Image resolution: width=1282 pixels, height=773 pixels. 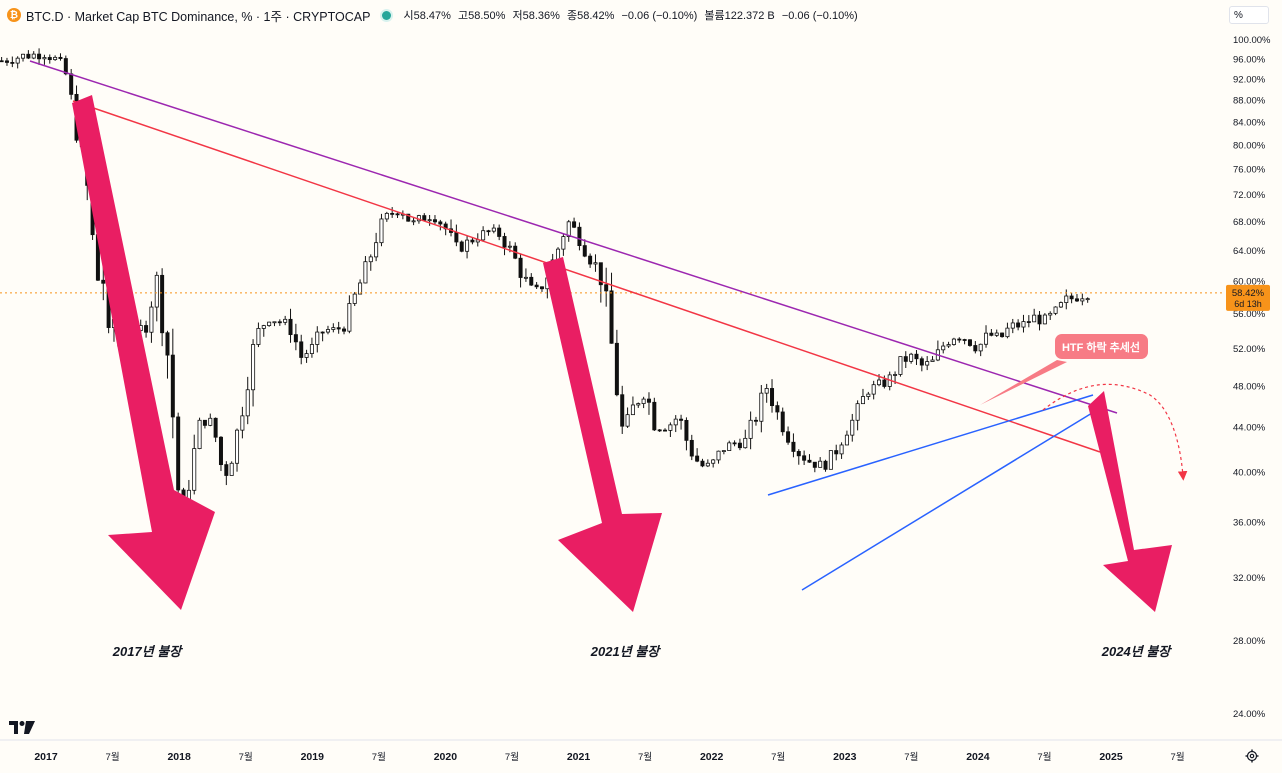 I want to click on x-tick-label: 2018, so click(x=179, y=757).